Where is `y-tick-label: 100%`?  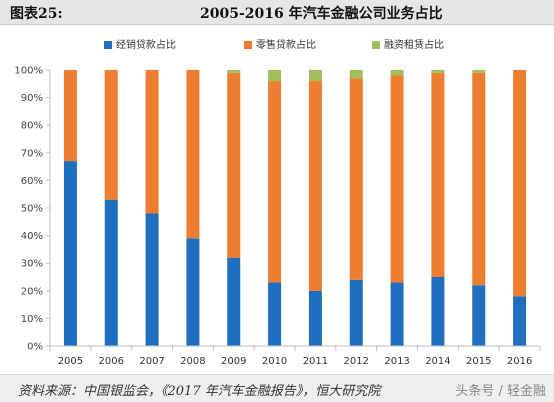
y-tick-label: 100% is located at coordinates (28, 71).